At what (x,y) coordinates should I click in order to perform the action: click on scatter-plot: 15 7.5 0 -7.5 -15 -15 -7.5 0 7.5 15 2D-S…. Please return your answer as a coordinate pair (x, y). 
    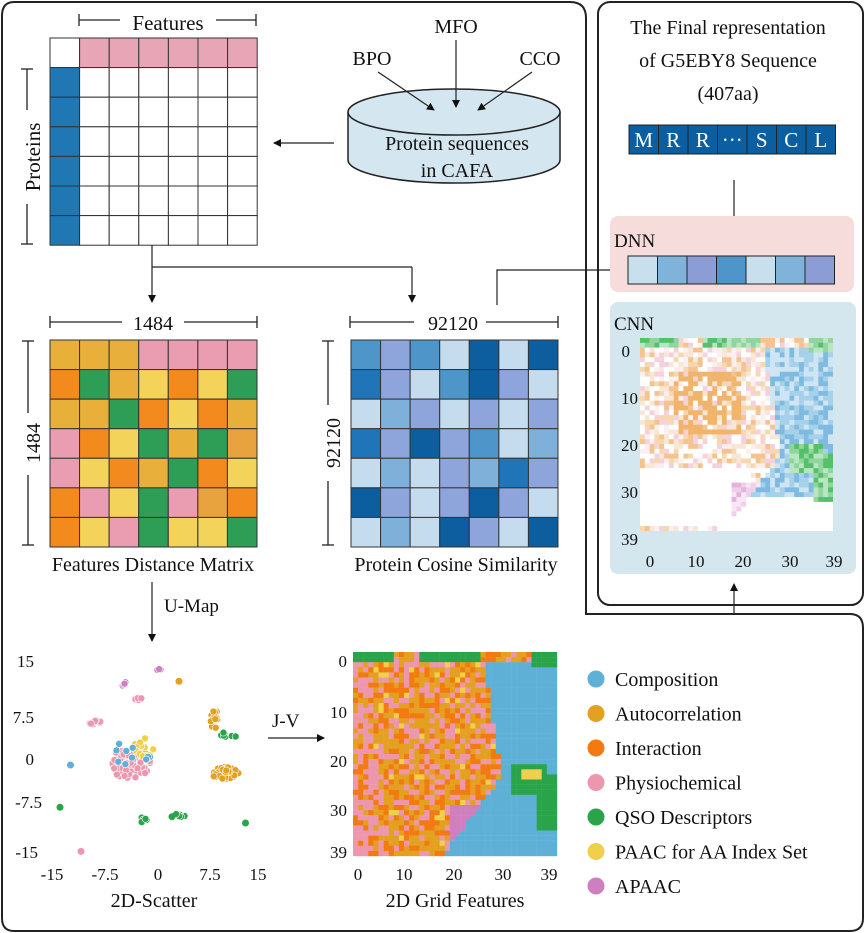
    Looking at the image, I should click on (140, 782).